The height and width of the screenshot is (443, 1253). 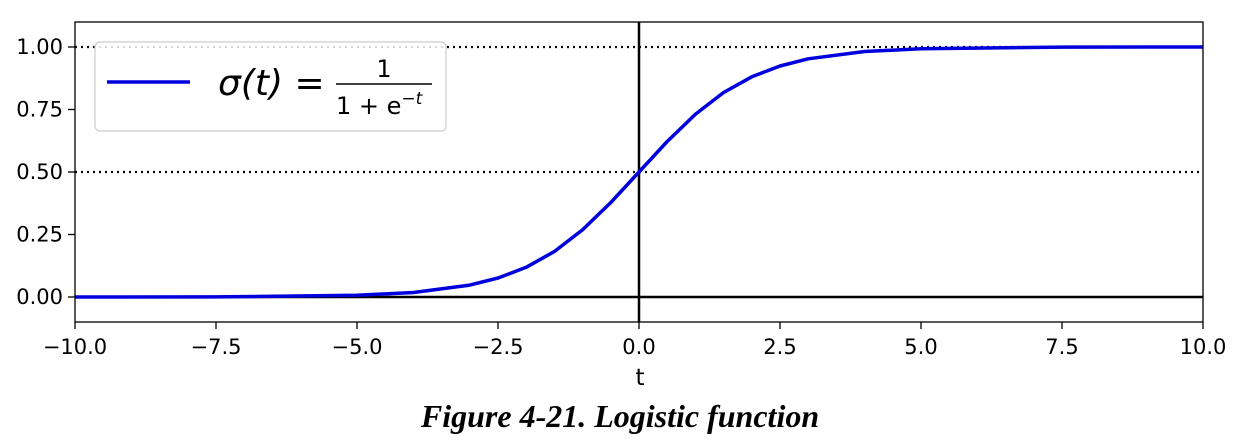 I want to click on x-tick-label: −5.0, so click(x=357, y=347).